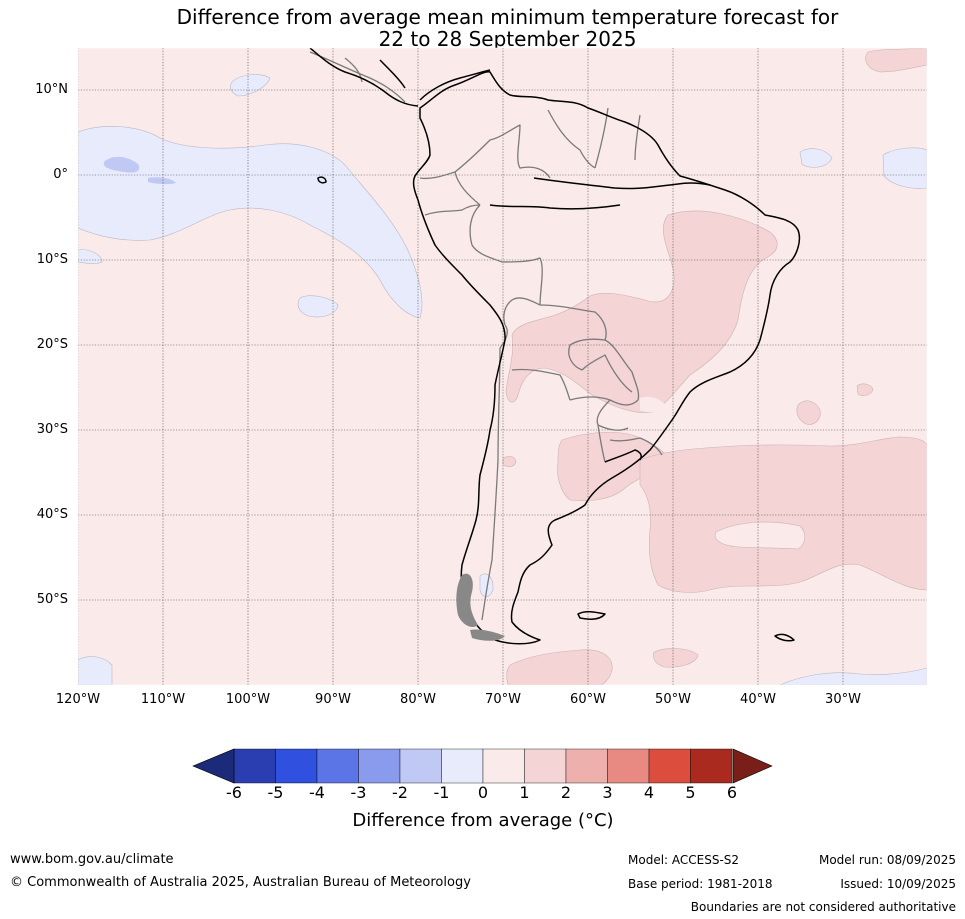  I want to click on model-run-label: Model run: 08/09/2025, so click(887, 860).